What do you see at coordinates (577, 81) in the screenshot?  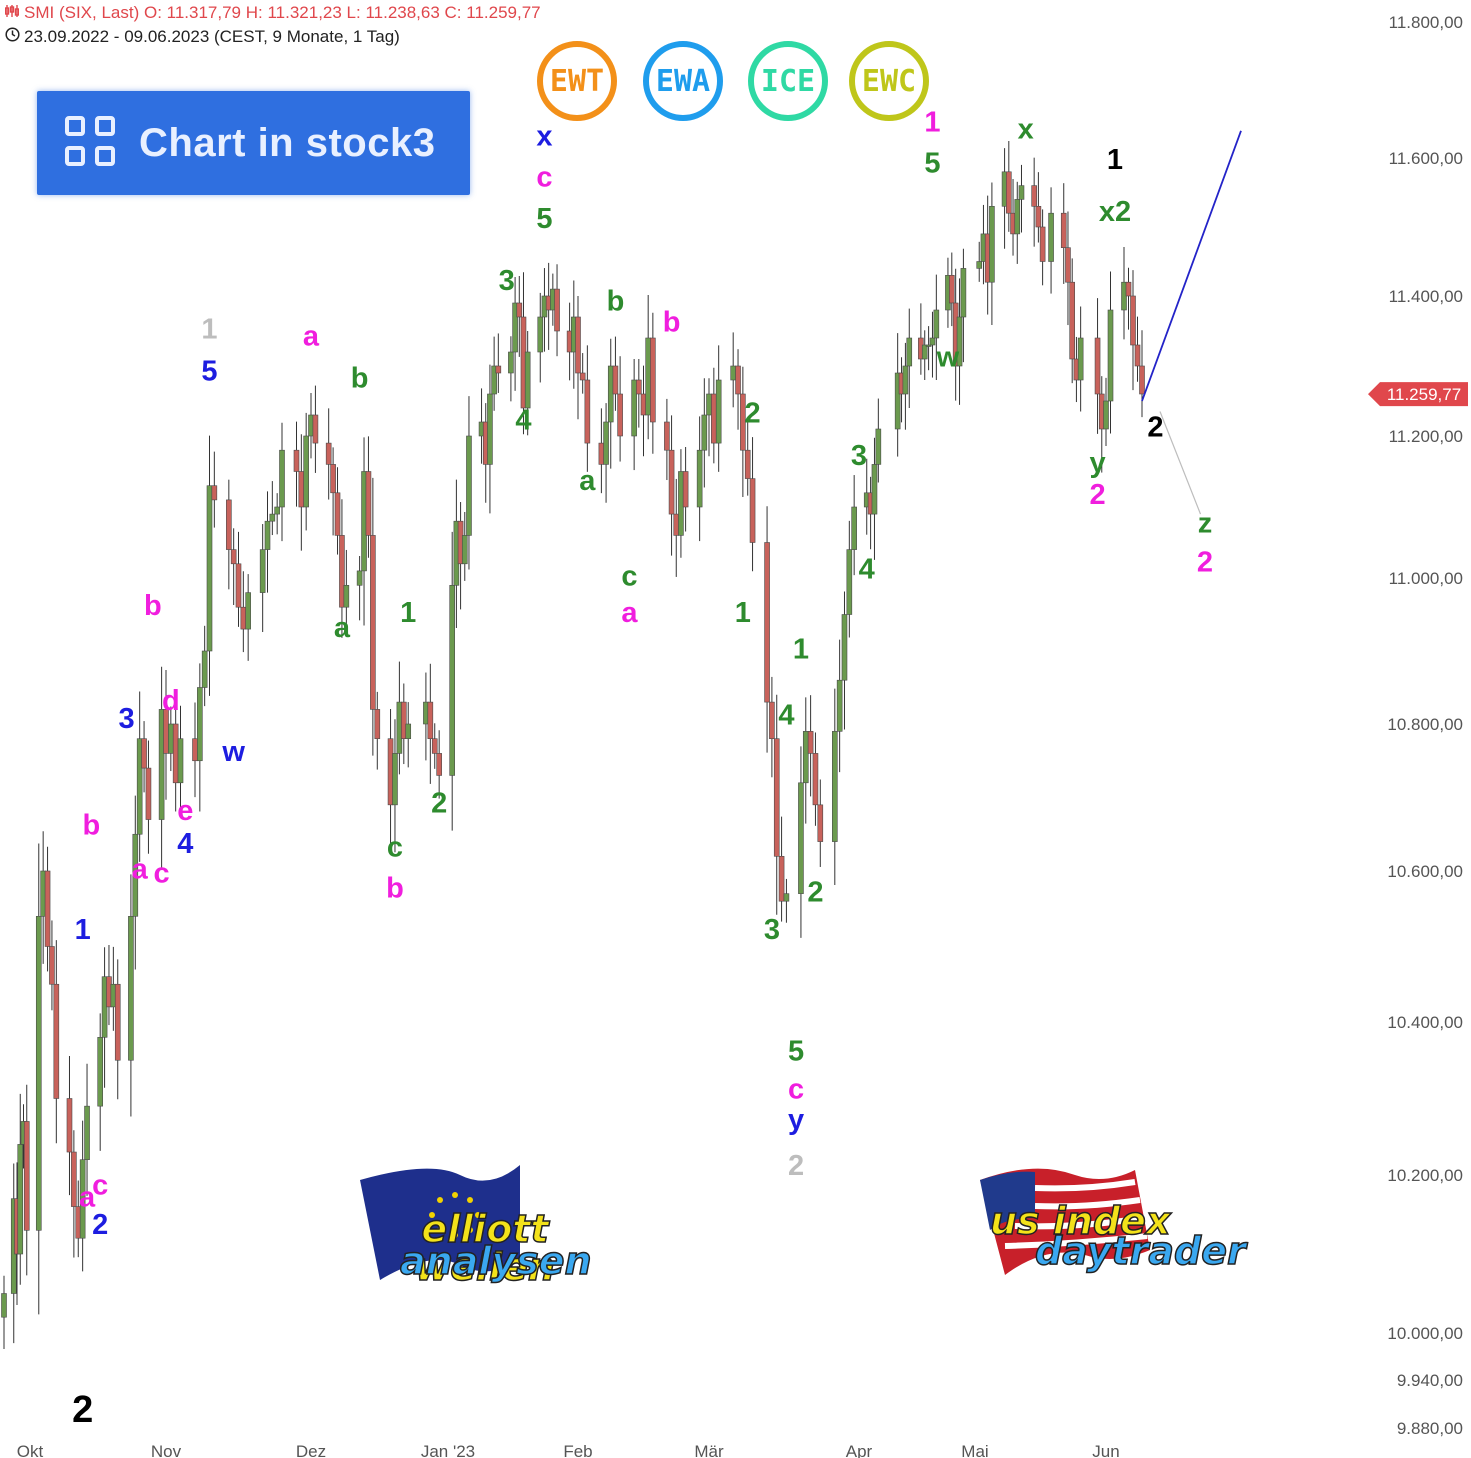 I see `badge-ewt: EWT` at bounding box center [577, 81].